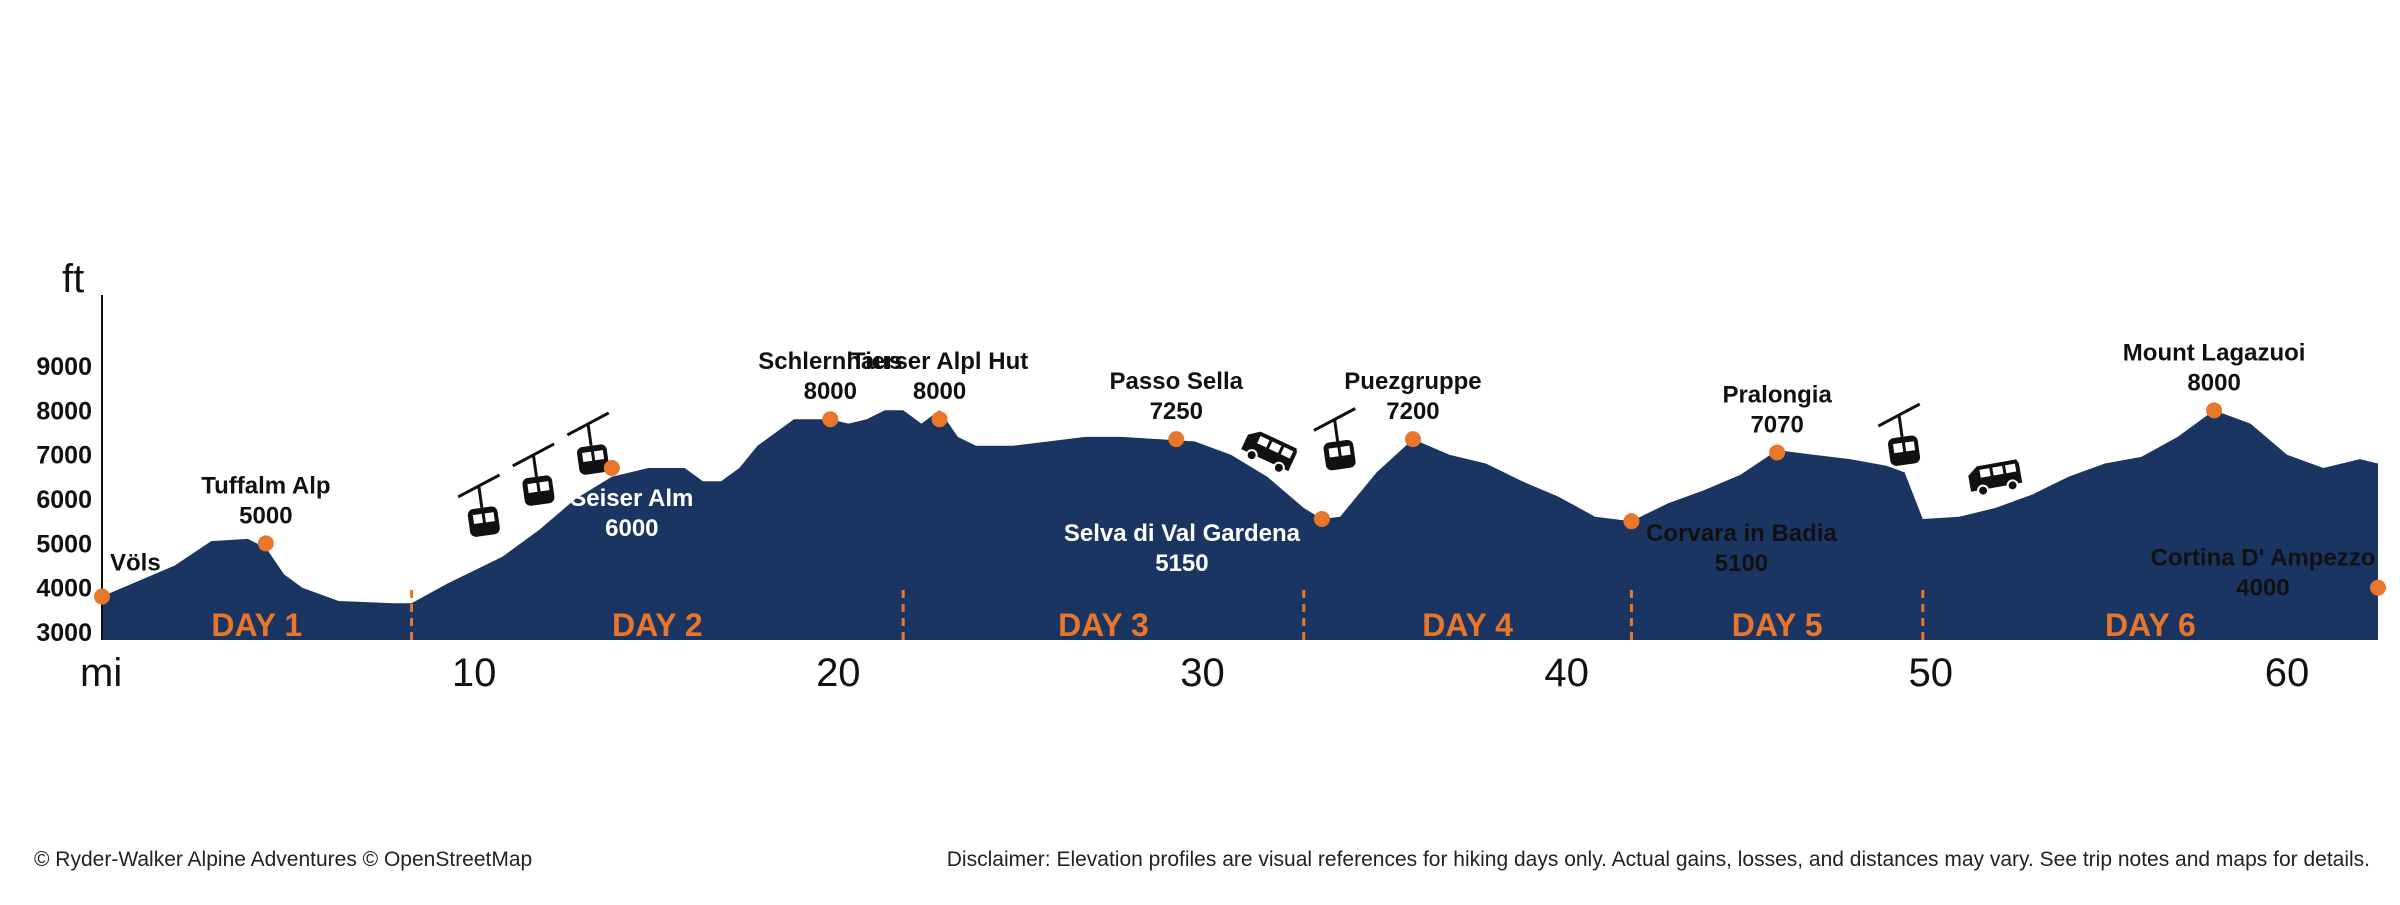 The image size is (2400, 905). I want to click on waypoint-elevation: 5000, so click(265, 515).